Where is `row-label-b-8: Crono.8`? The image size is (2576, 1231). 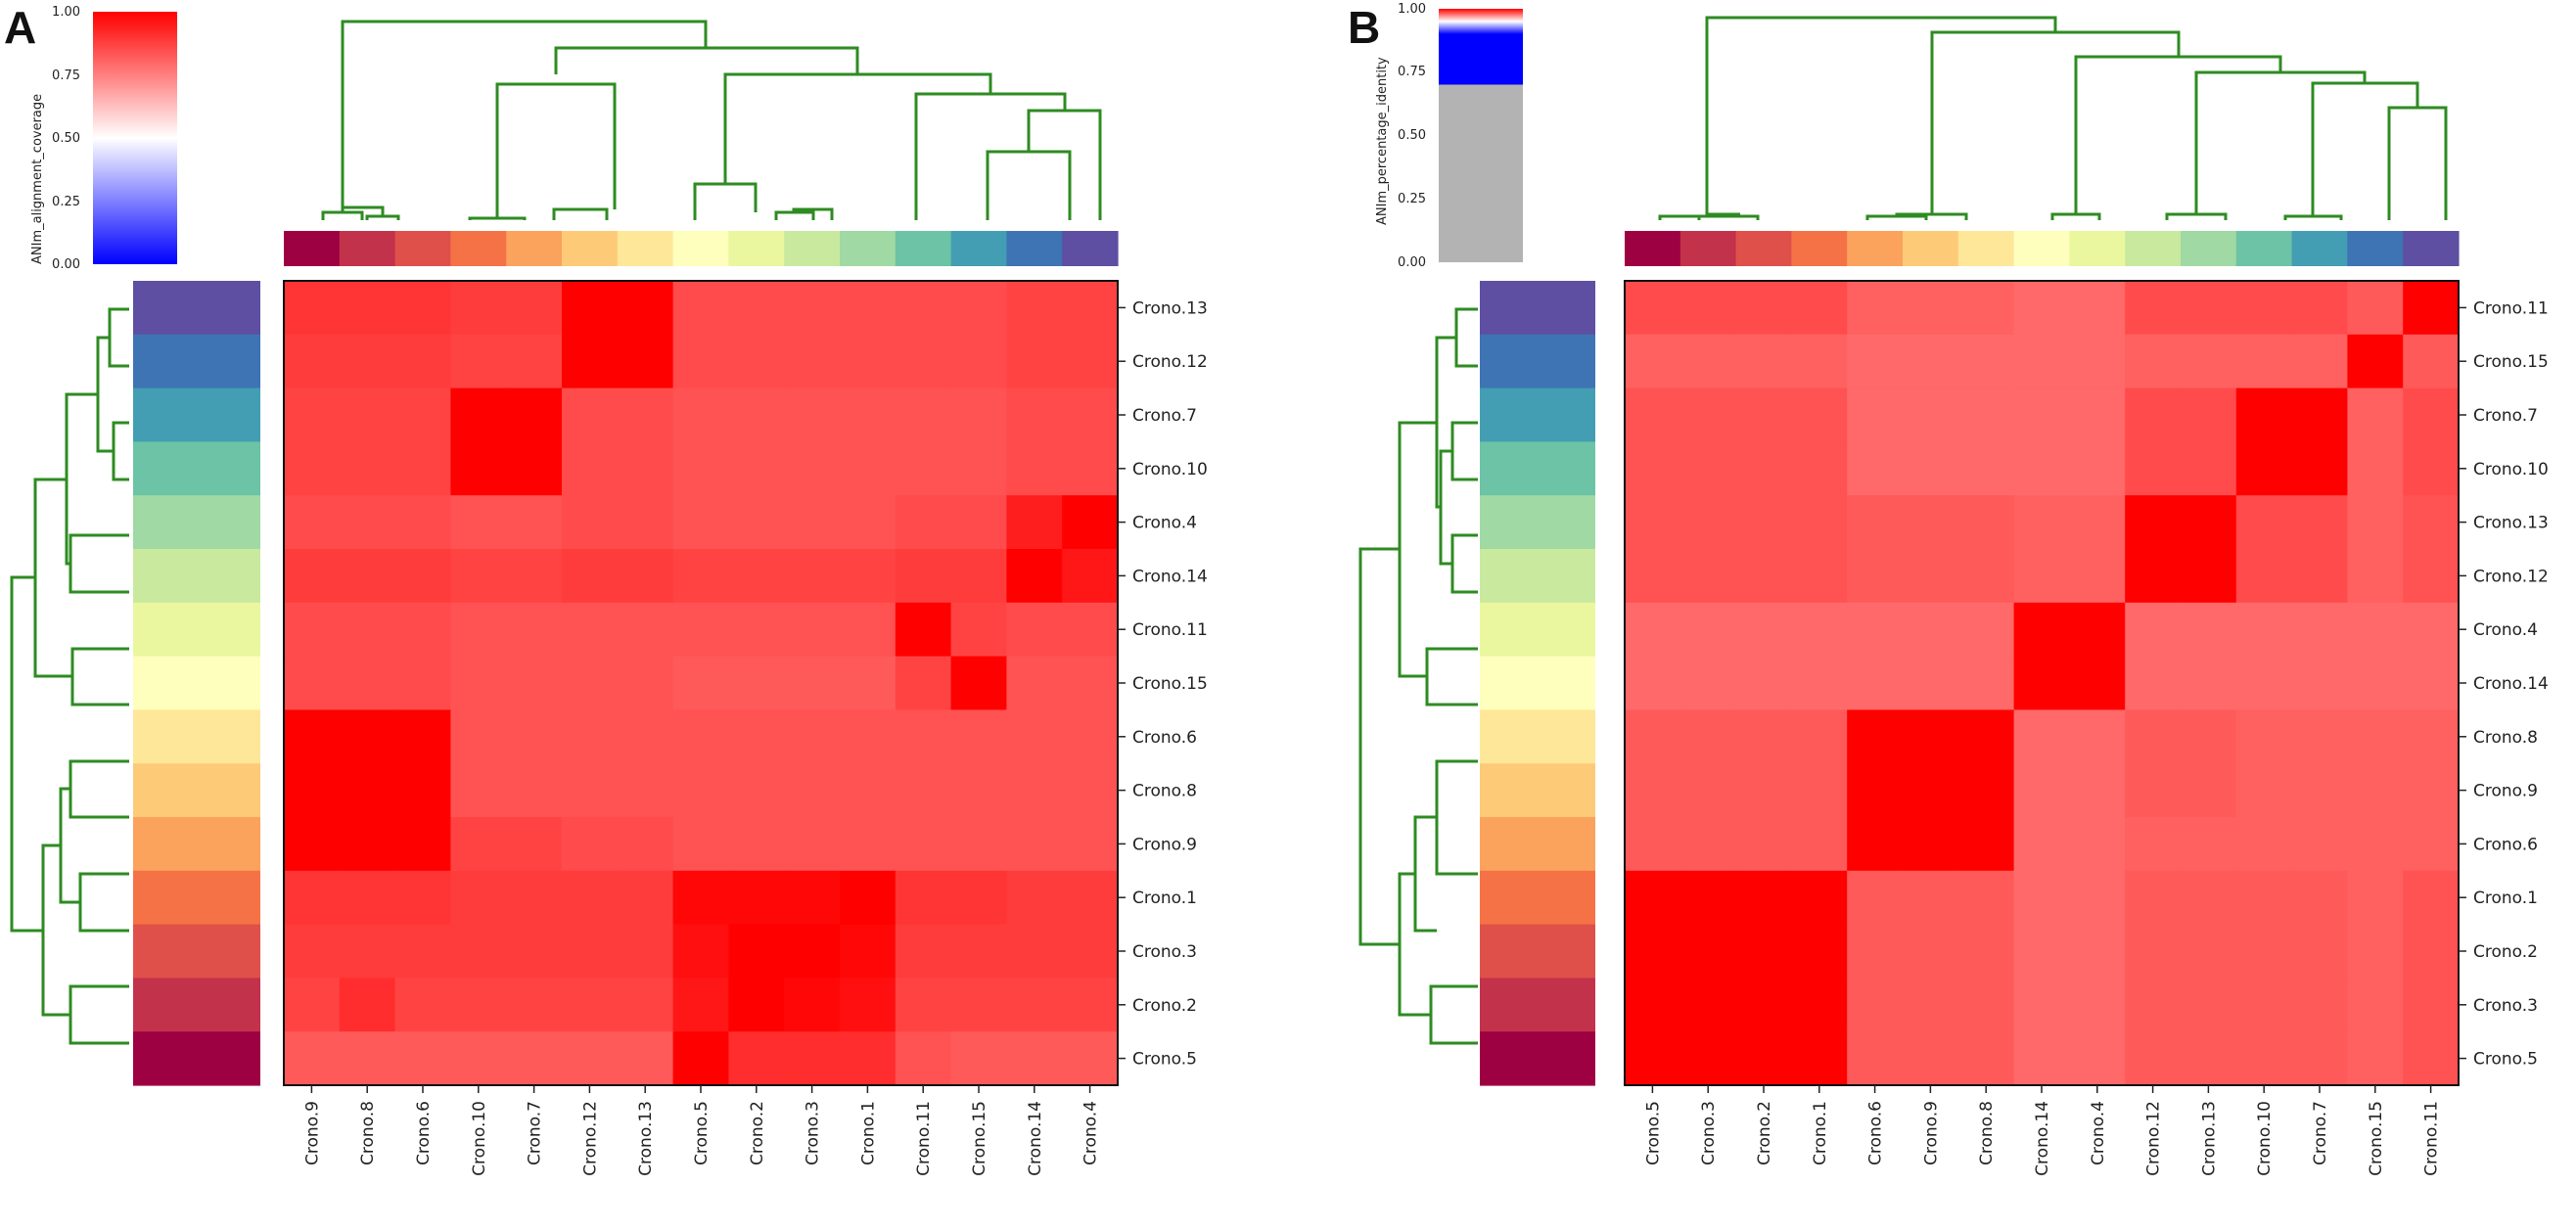
row-label-b-8: Crono.8 is located at coordinates (2505, 738).